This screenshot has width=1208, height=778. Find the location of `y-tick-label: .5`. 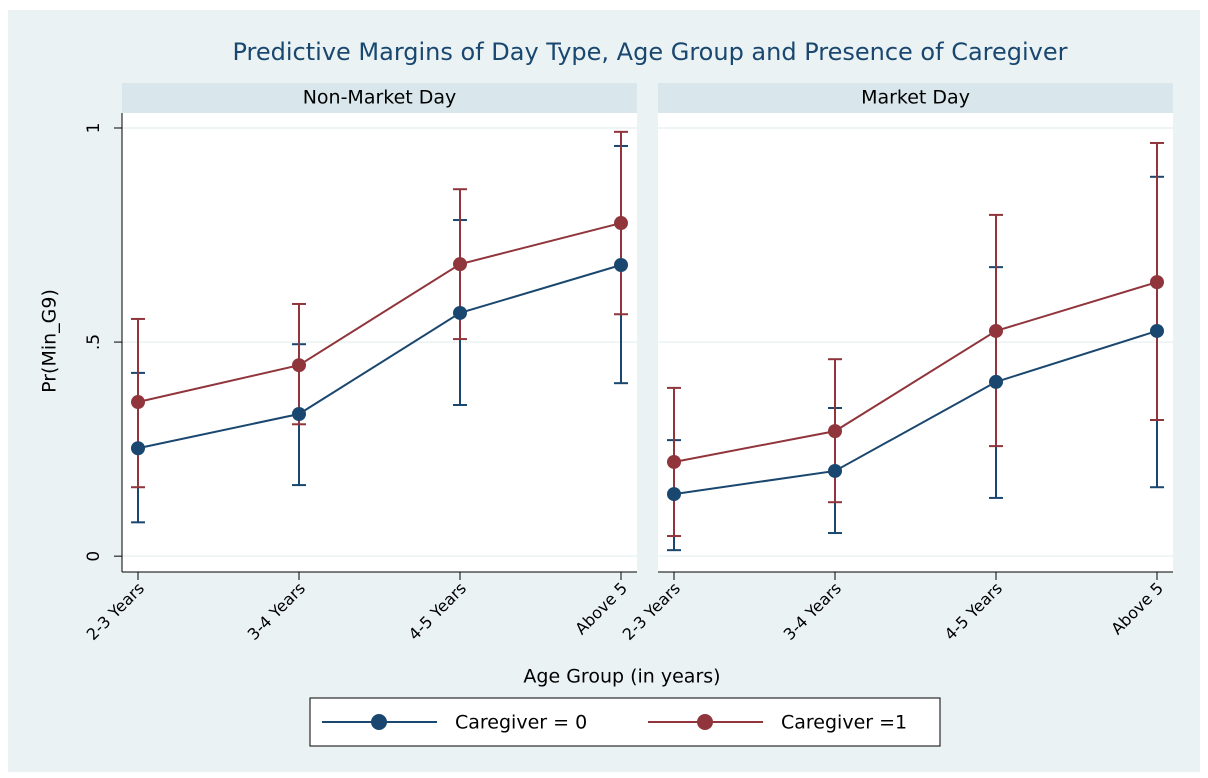

y-tick-label: .5 is located at coordinates (94, 342).